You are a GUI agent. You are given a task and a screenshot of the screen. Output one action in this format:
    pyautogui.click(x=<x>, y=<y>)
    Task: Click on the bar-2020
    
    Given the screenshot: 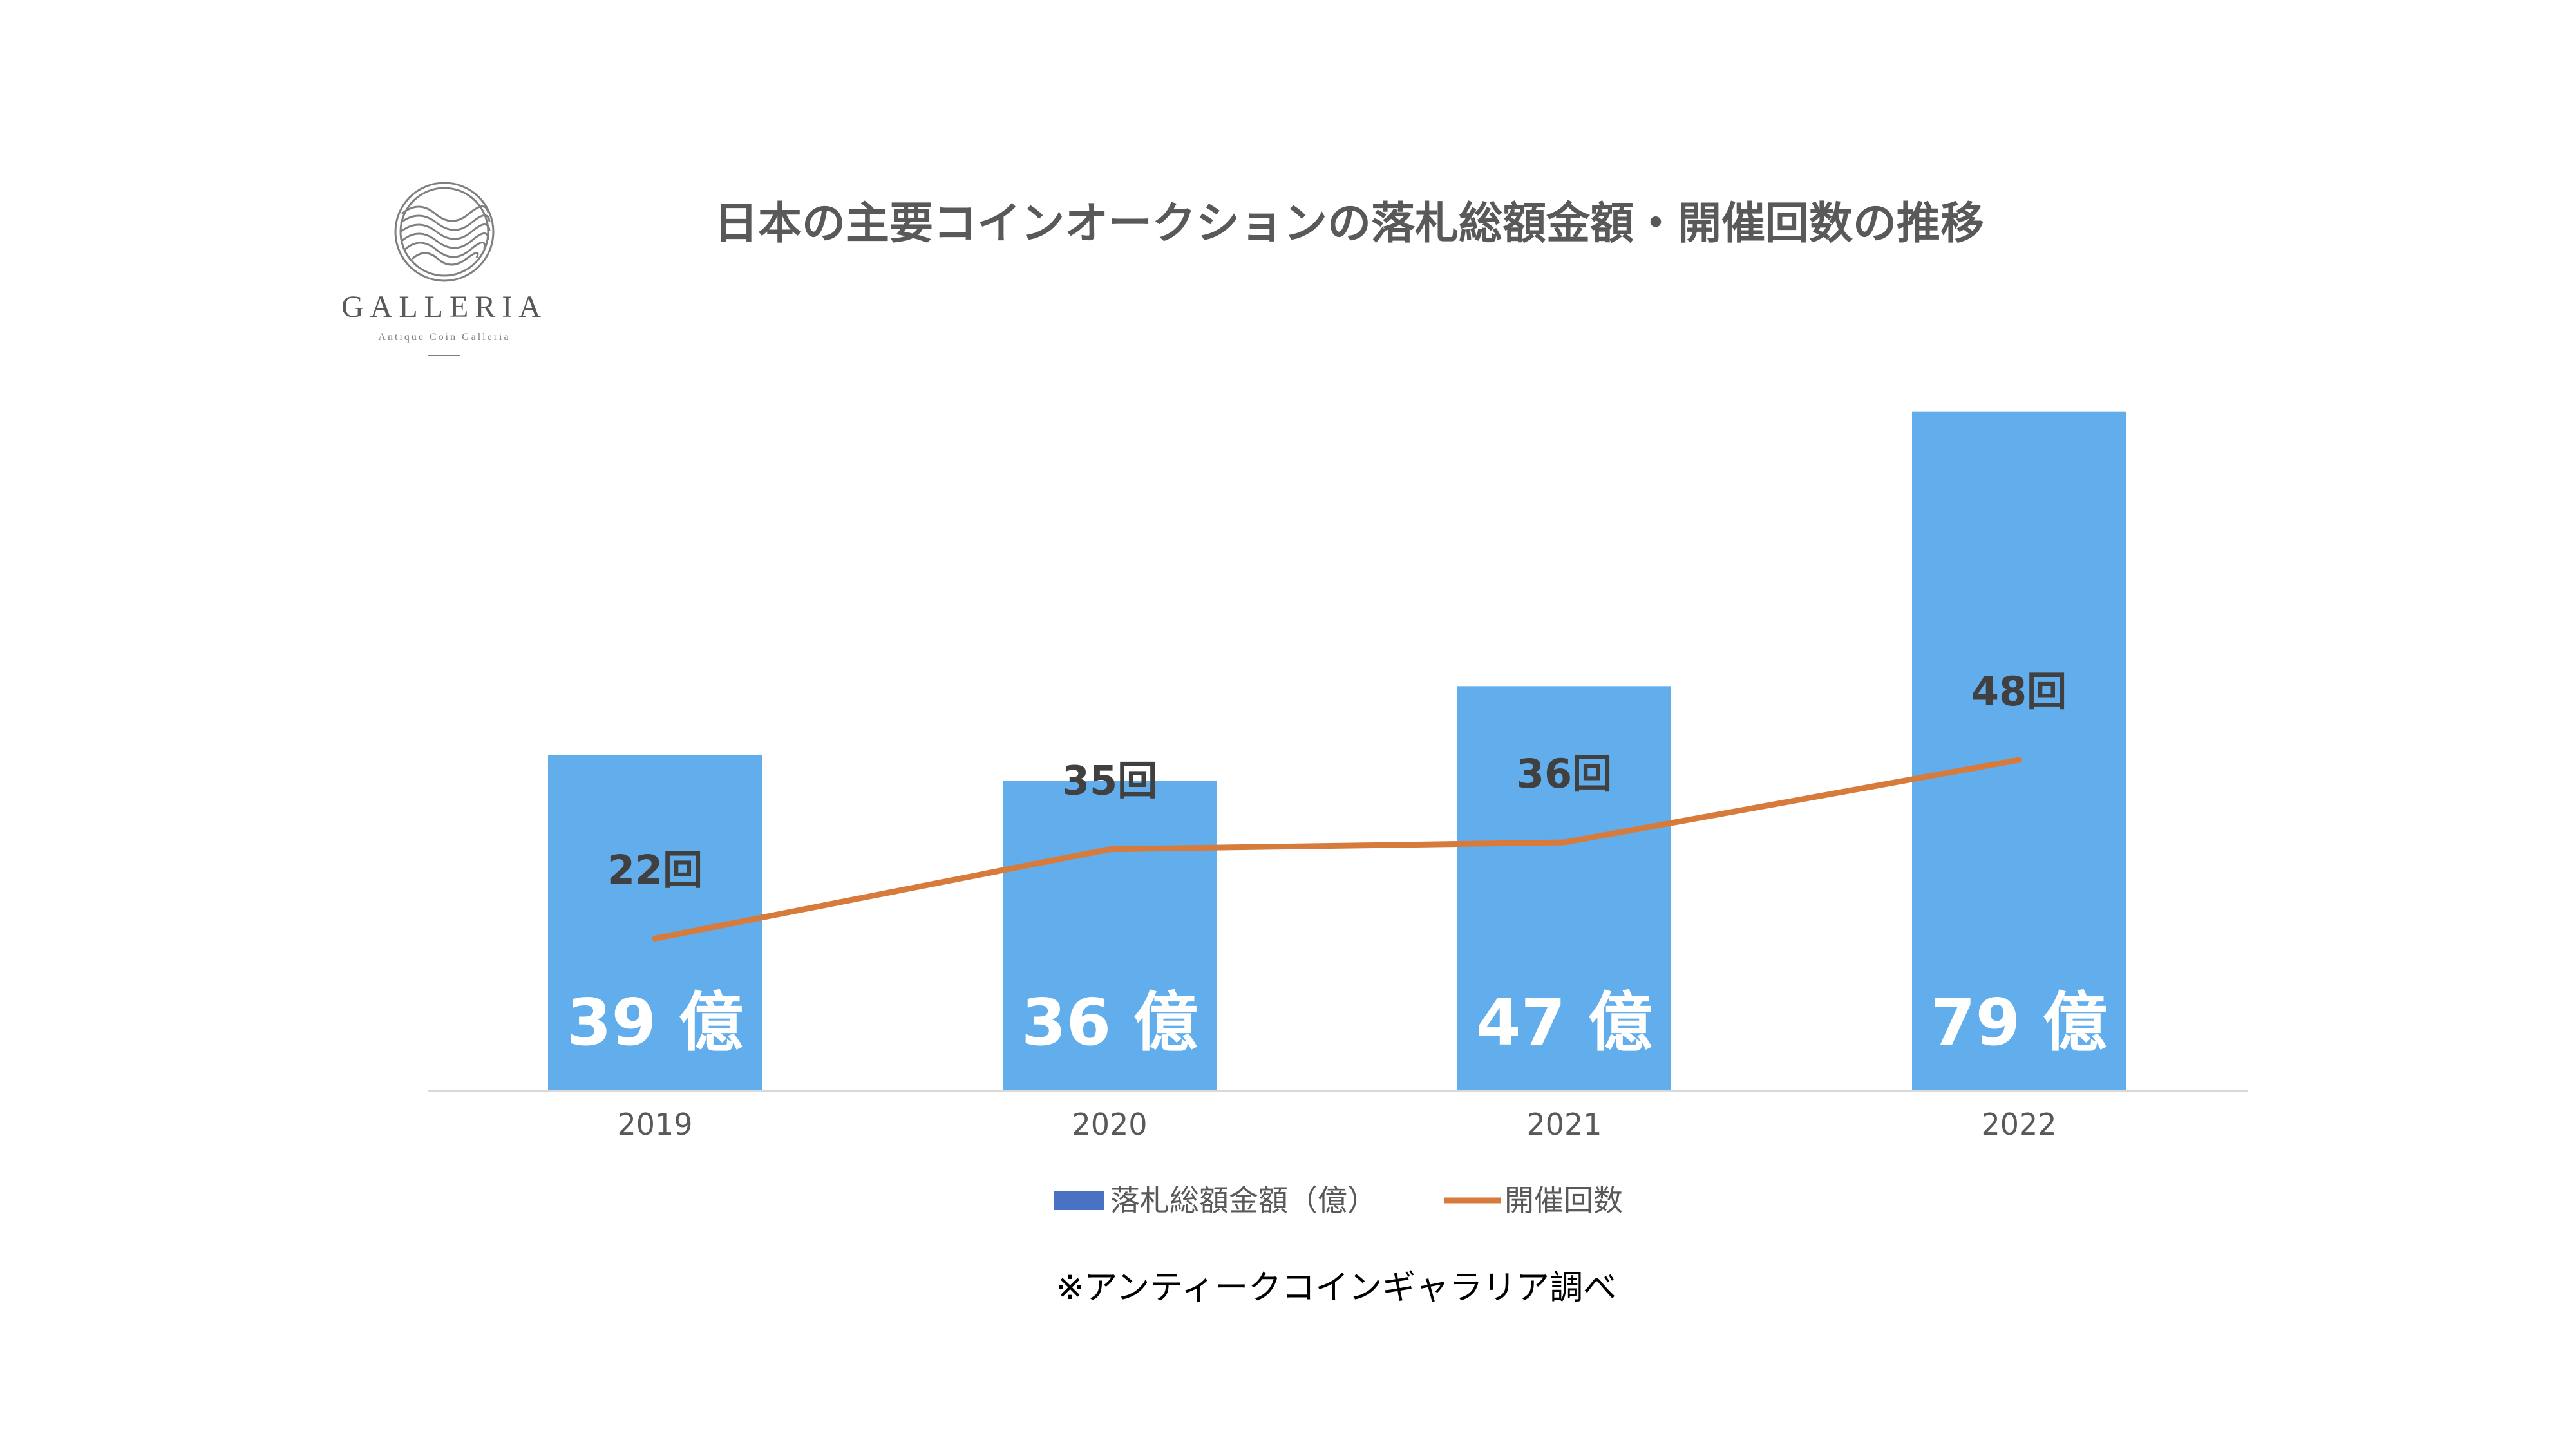 What is the action you would take?
    pyautogui.click(x=1110, y=936)
    